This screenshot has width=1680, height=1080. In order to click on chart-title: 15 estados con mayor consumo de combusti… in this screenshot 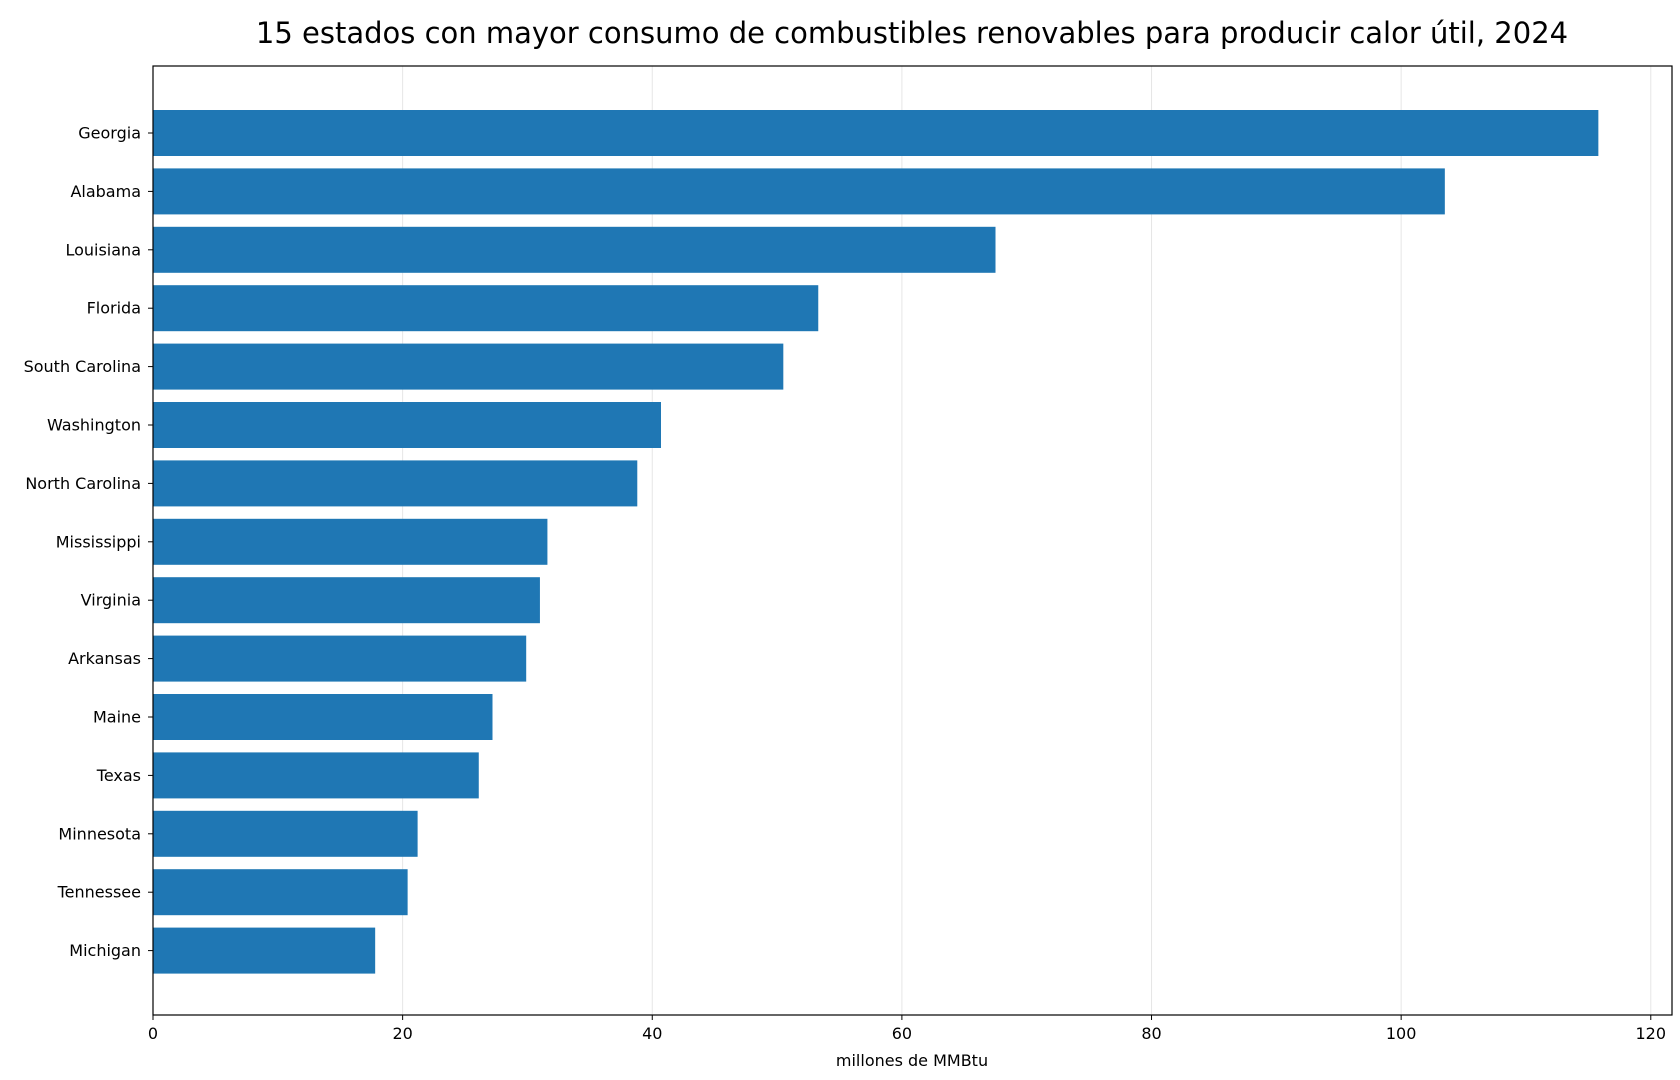, I will do `click(912, 33)`.